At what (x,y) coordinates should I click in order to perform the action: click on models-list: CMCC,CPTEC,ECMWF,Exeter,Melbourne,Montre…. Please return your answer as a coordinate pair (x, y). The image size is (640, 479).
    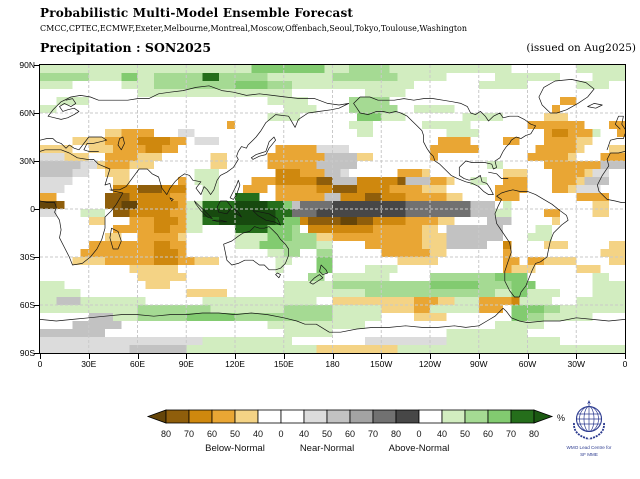
    Looking at the image, I should click on (254, 28).